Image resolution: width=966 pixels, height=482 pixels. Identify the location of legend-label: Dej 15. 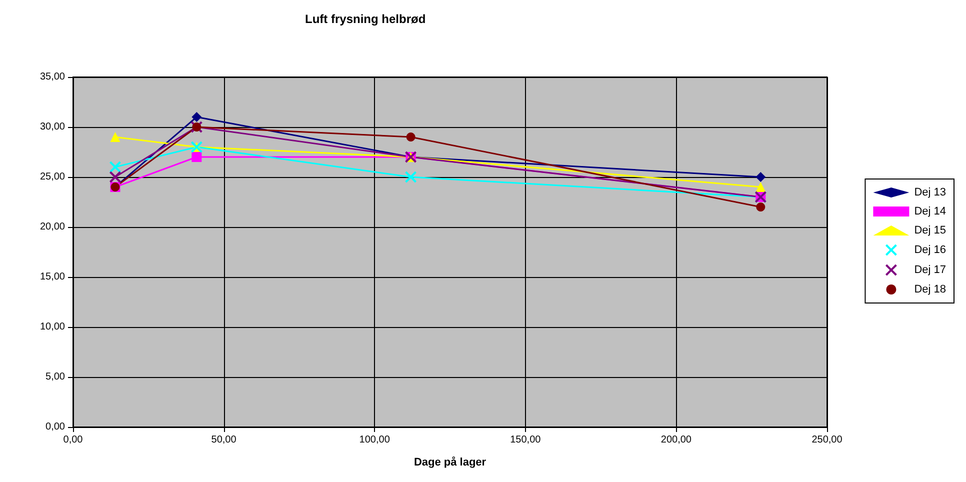
(930, 230).